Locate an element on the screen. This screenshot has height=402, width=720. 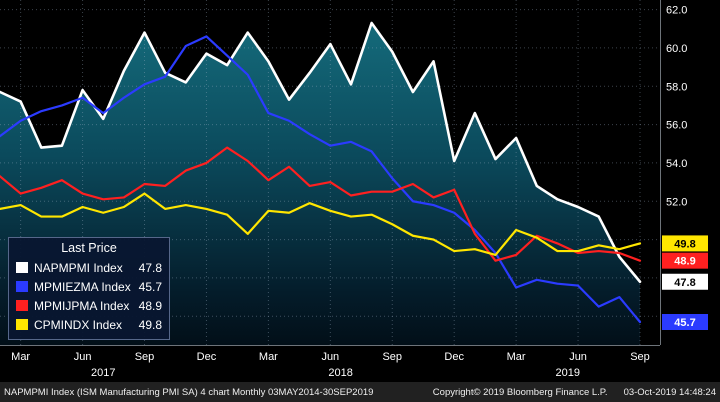
legend-row: MPMIJPMA Index 48.9 is located at coordinates (89, 305).